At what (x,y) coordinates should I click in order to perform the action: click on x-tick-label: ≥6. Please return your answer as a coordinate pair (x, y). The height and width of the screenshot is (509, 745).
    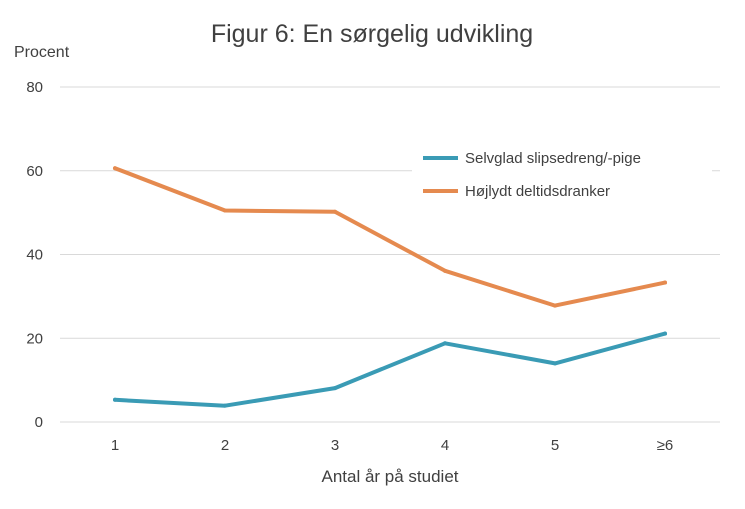
    Looking at the image, I should click on (665, 445).